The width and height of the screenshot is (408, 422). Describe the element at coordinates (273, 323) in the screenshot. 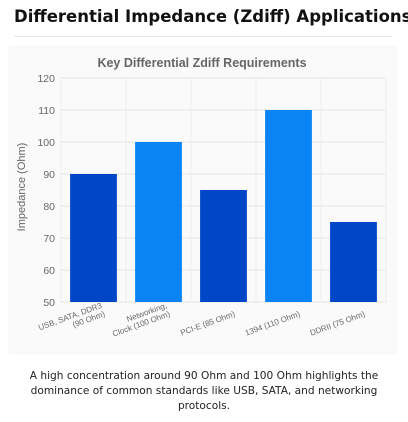

I see `x-tick-label: 1394 (110 Ohm)` at that location.